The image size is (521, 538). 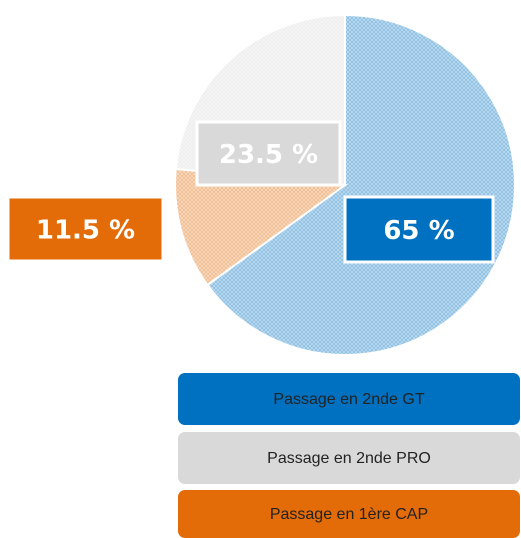 I want to click on data-label: 65 %, so click(x=418, y=231).